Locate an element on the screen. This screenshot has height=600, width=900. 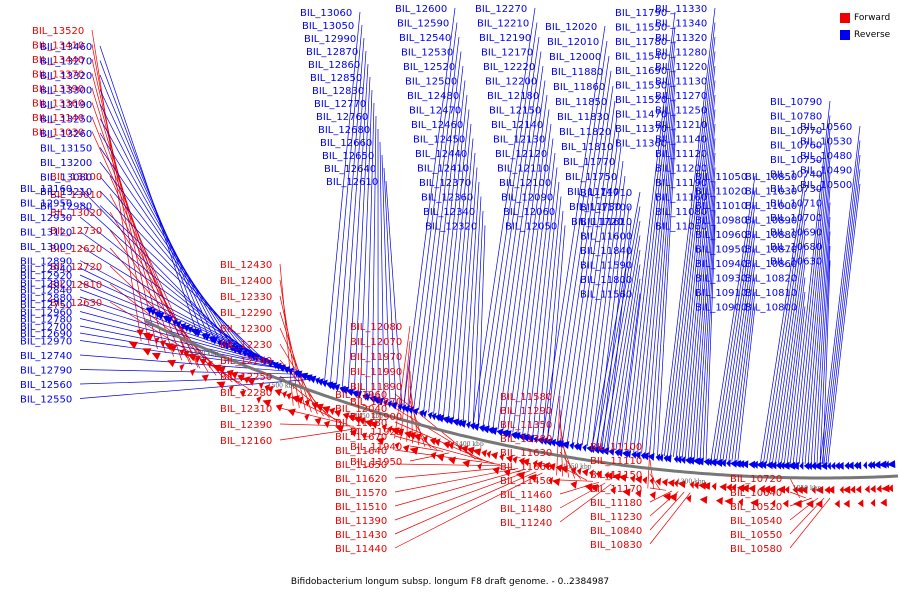
gene-label: BIL_12040 is located at coordinates (361, 409).